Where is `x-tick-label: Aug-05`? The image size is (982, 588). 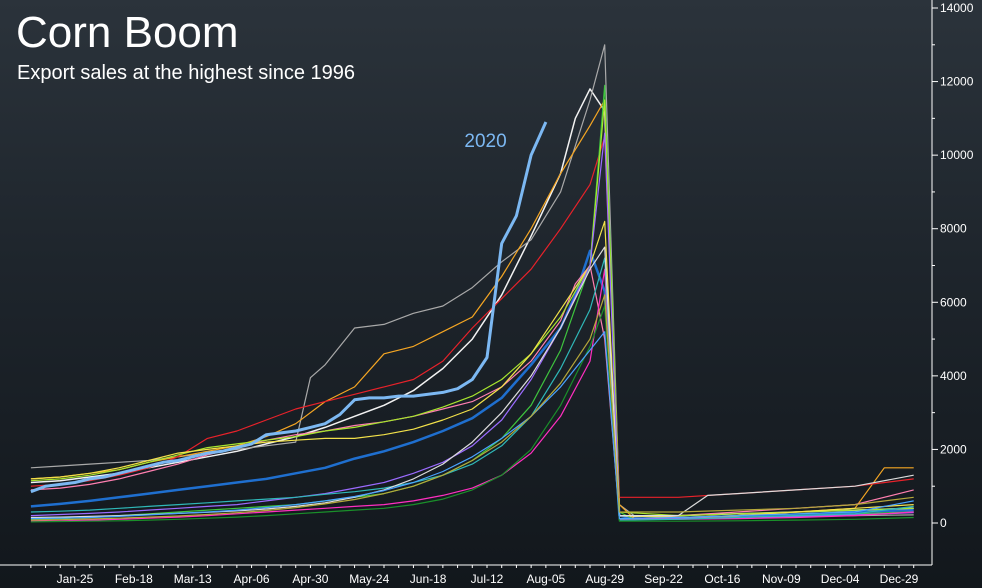
x-tick-label: Aug-05 is located at coordinates (546, 579).